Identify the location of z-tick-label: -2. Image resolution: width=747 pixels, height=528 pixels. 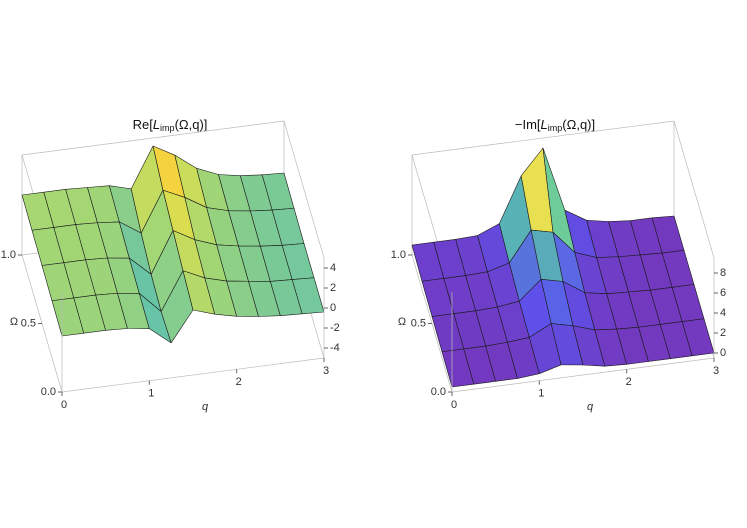
(335, 328).